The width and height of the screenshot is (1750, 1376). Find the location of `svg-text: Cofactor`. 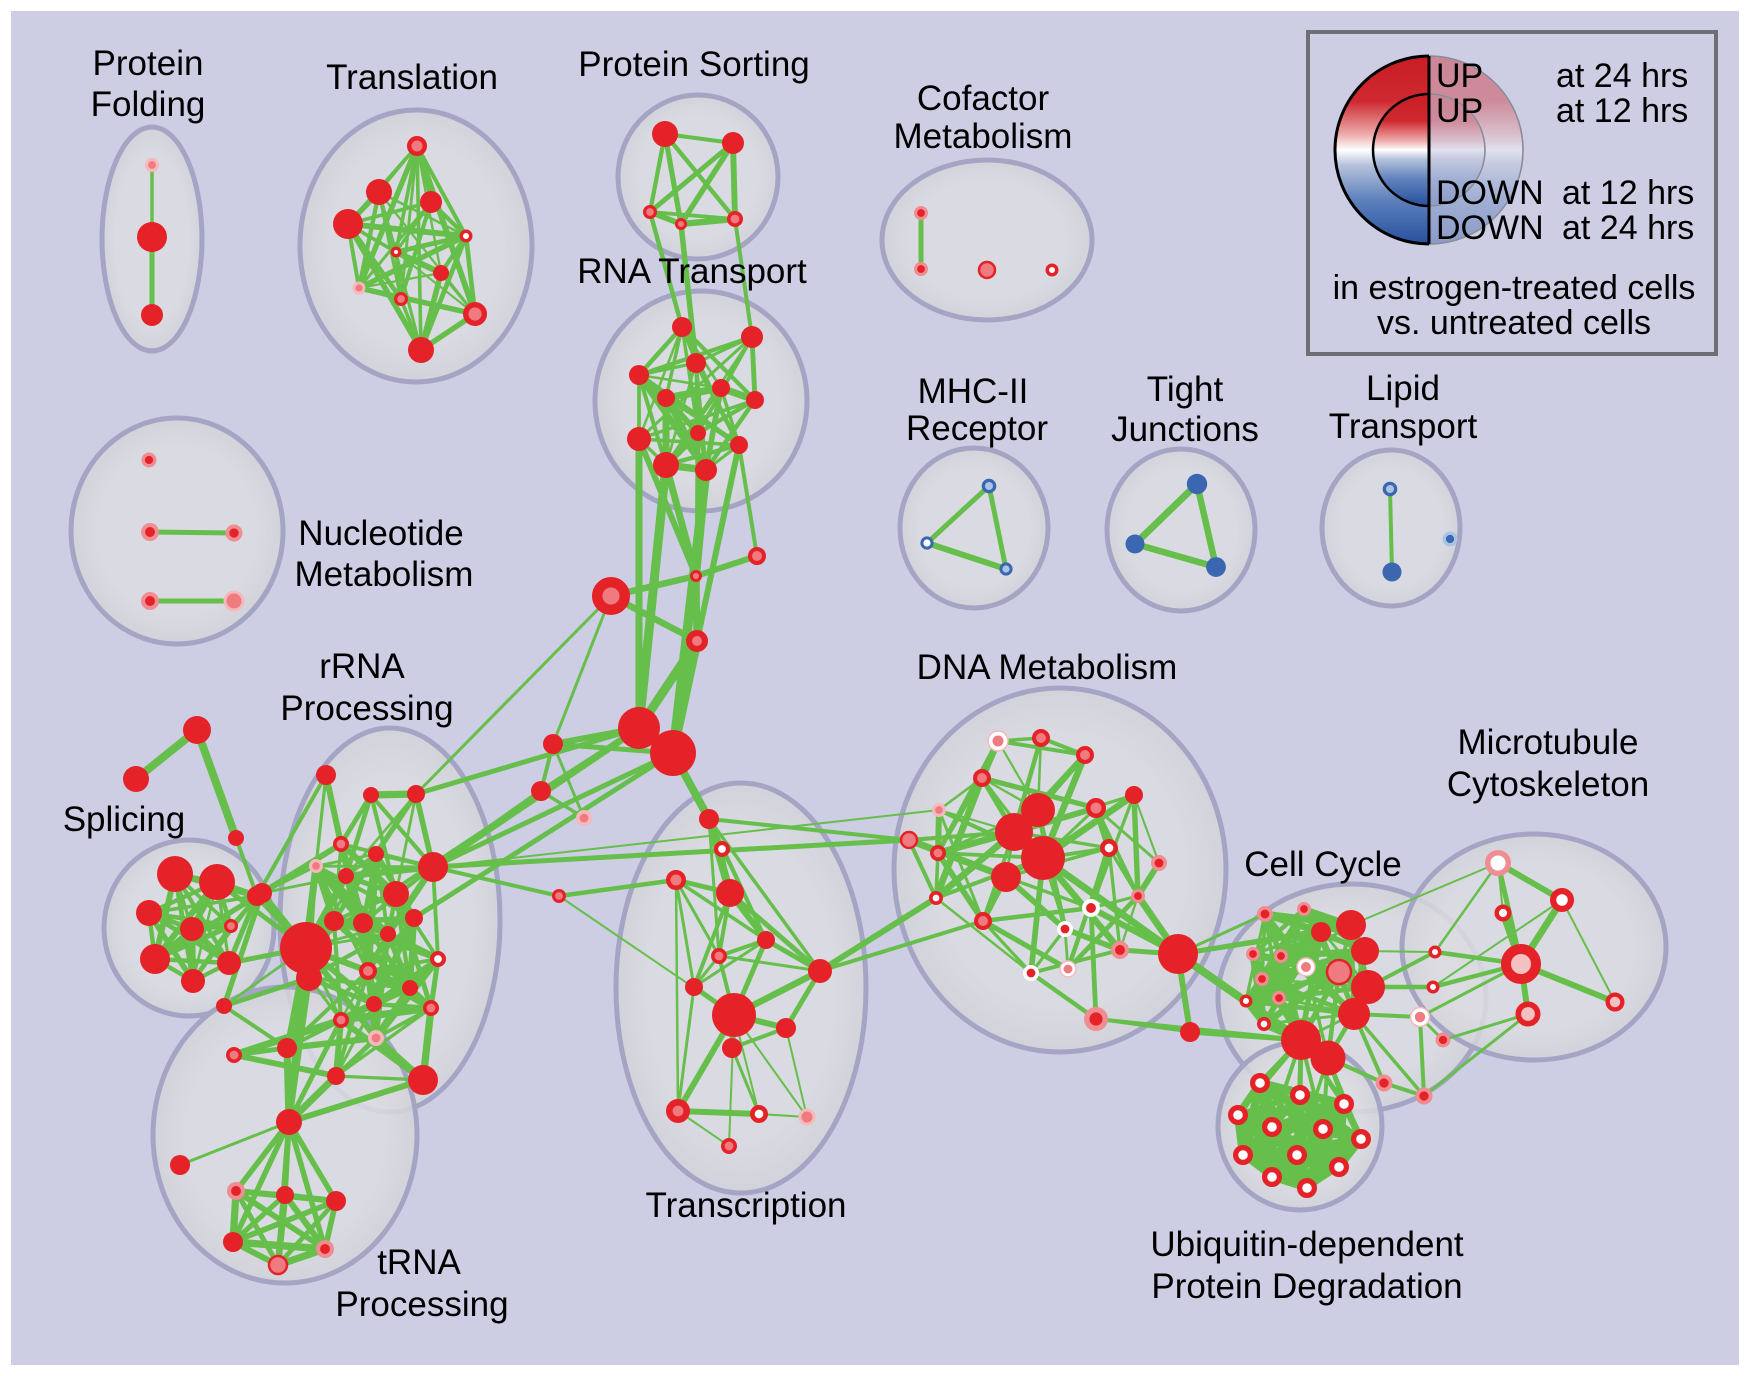

svg-text: Cofactor is located at coordinates (983, 98).